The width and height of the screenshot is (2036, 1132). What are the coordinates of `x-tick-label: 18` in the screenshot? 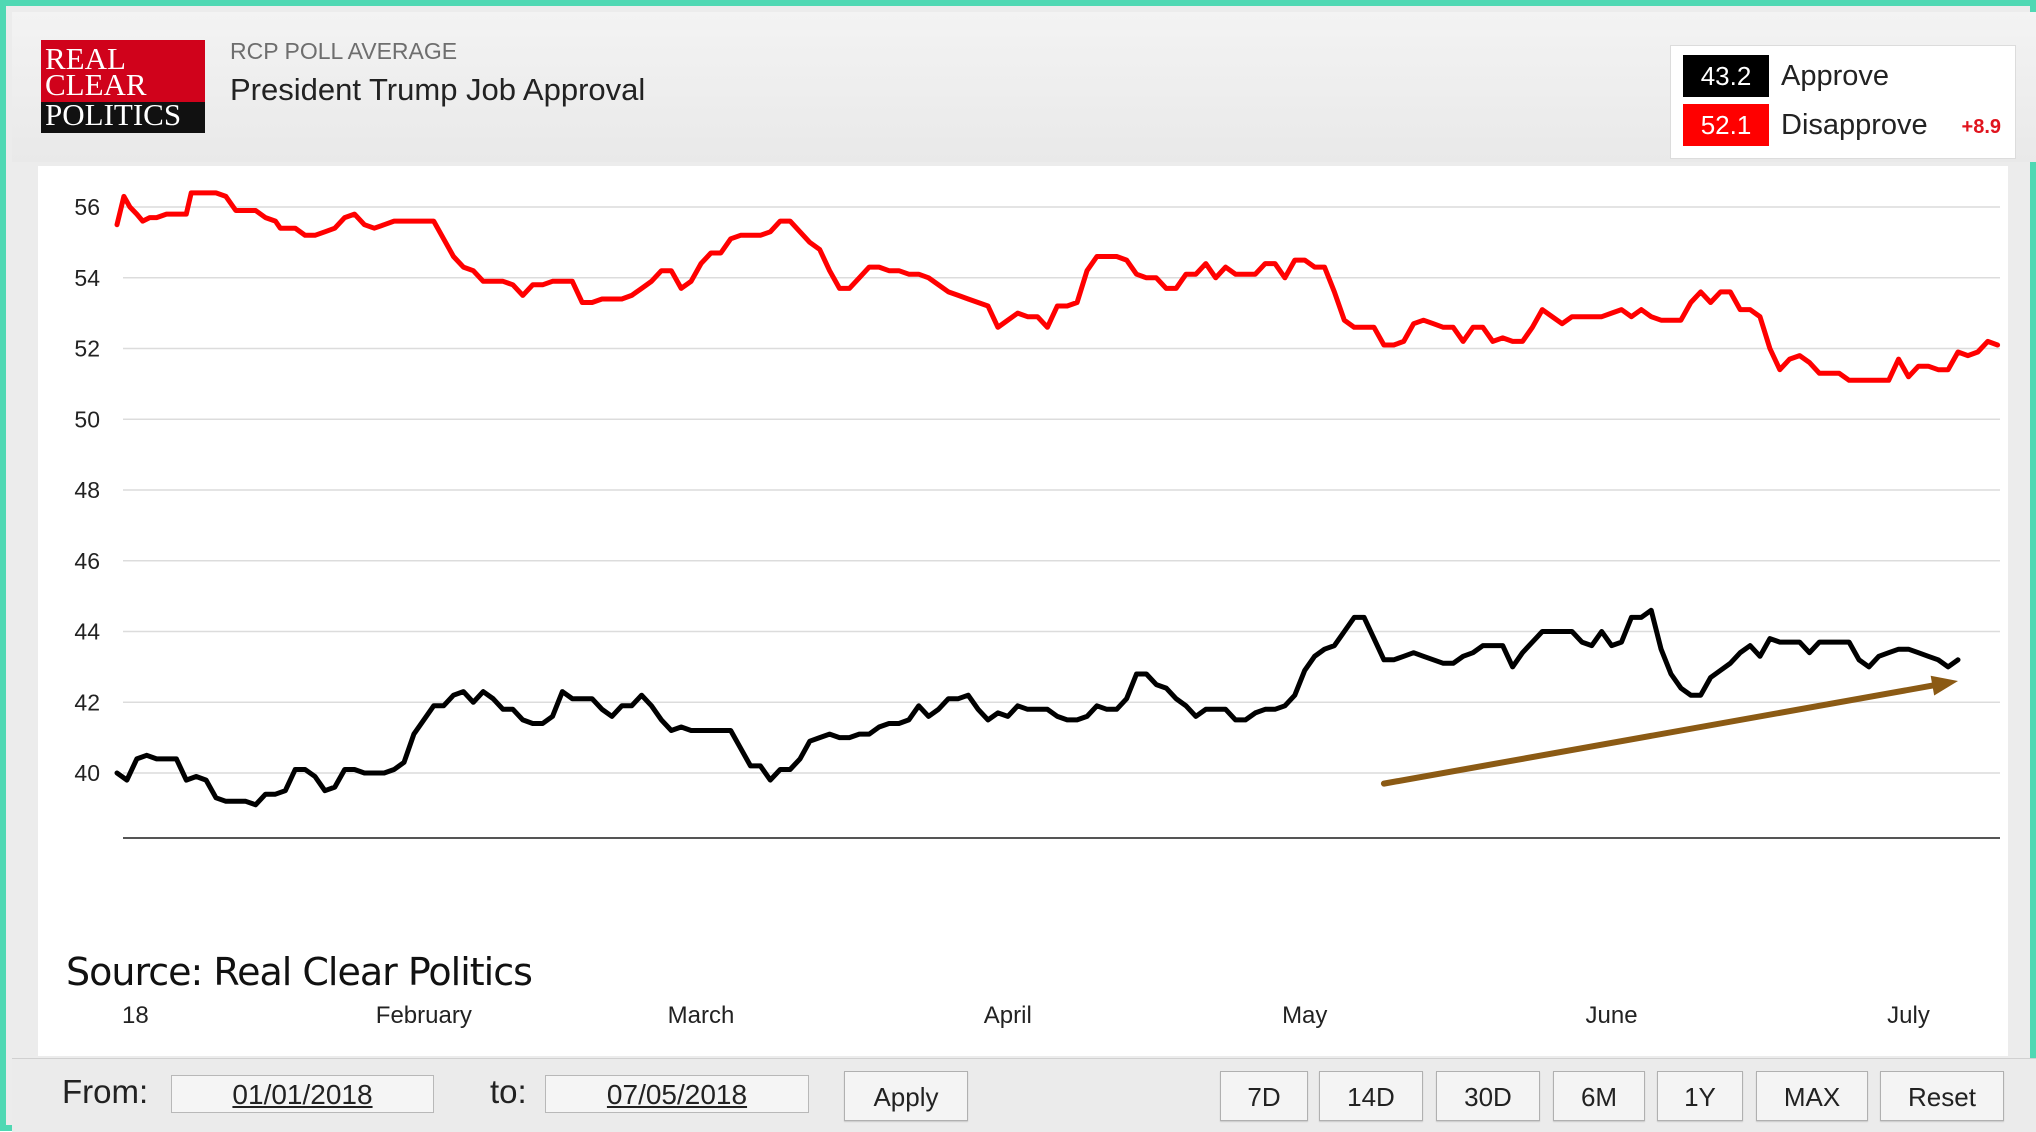 It's located at (135, 1015).